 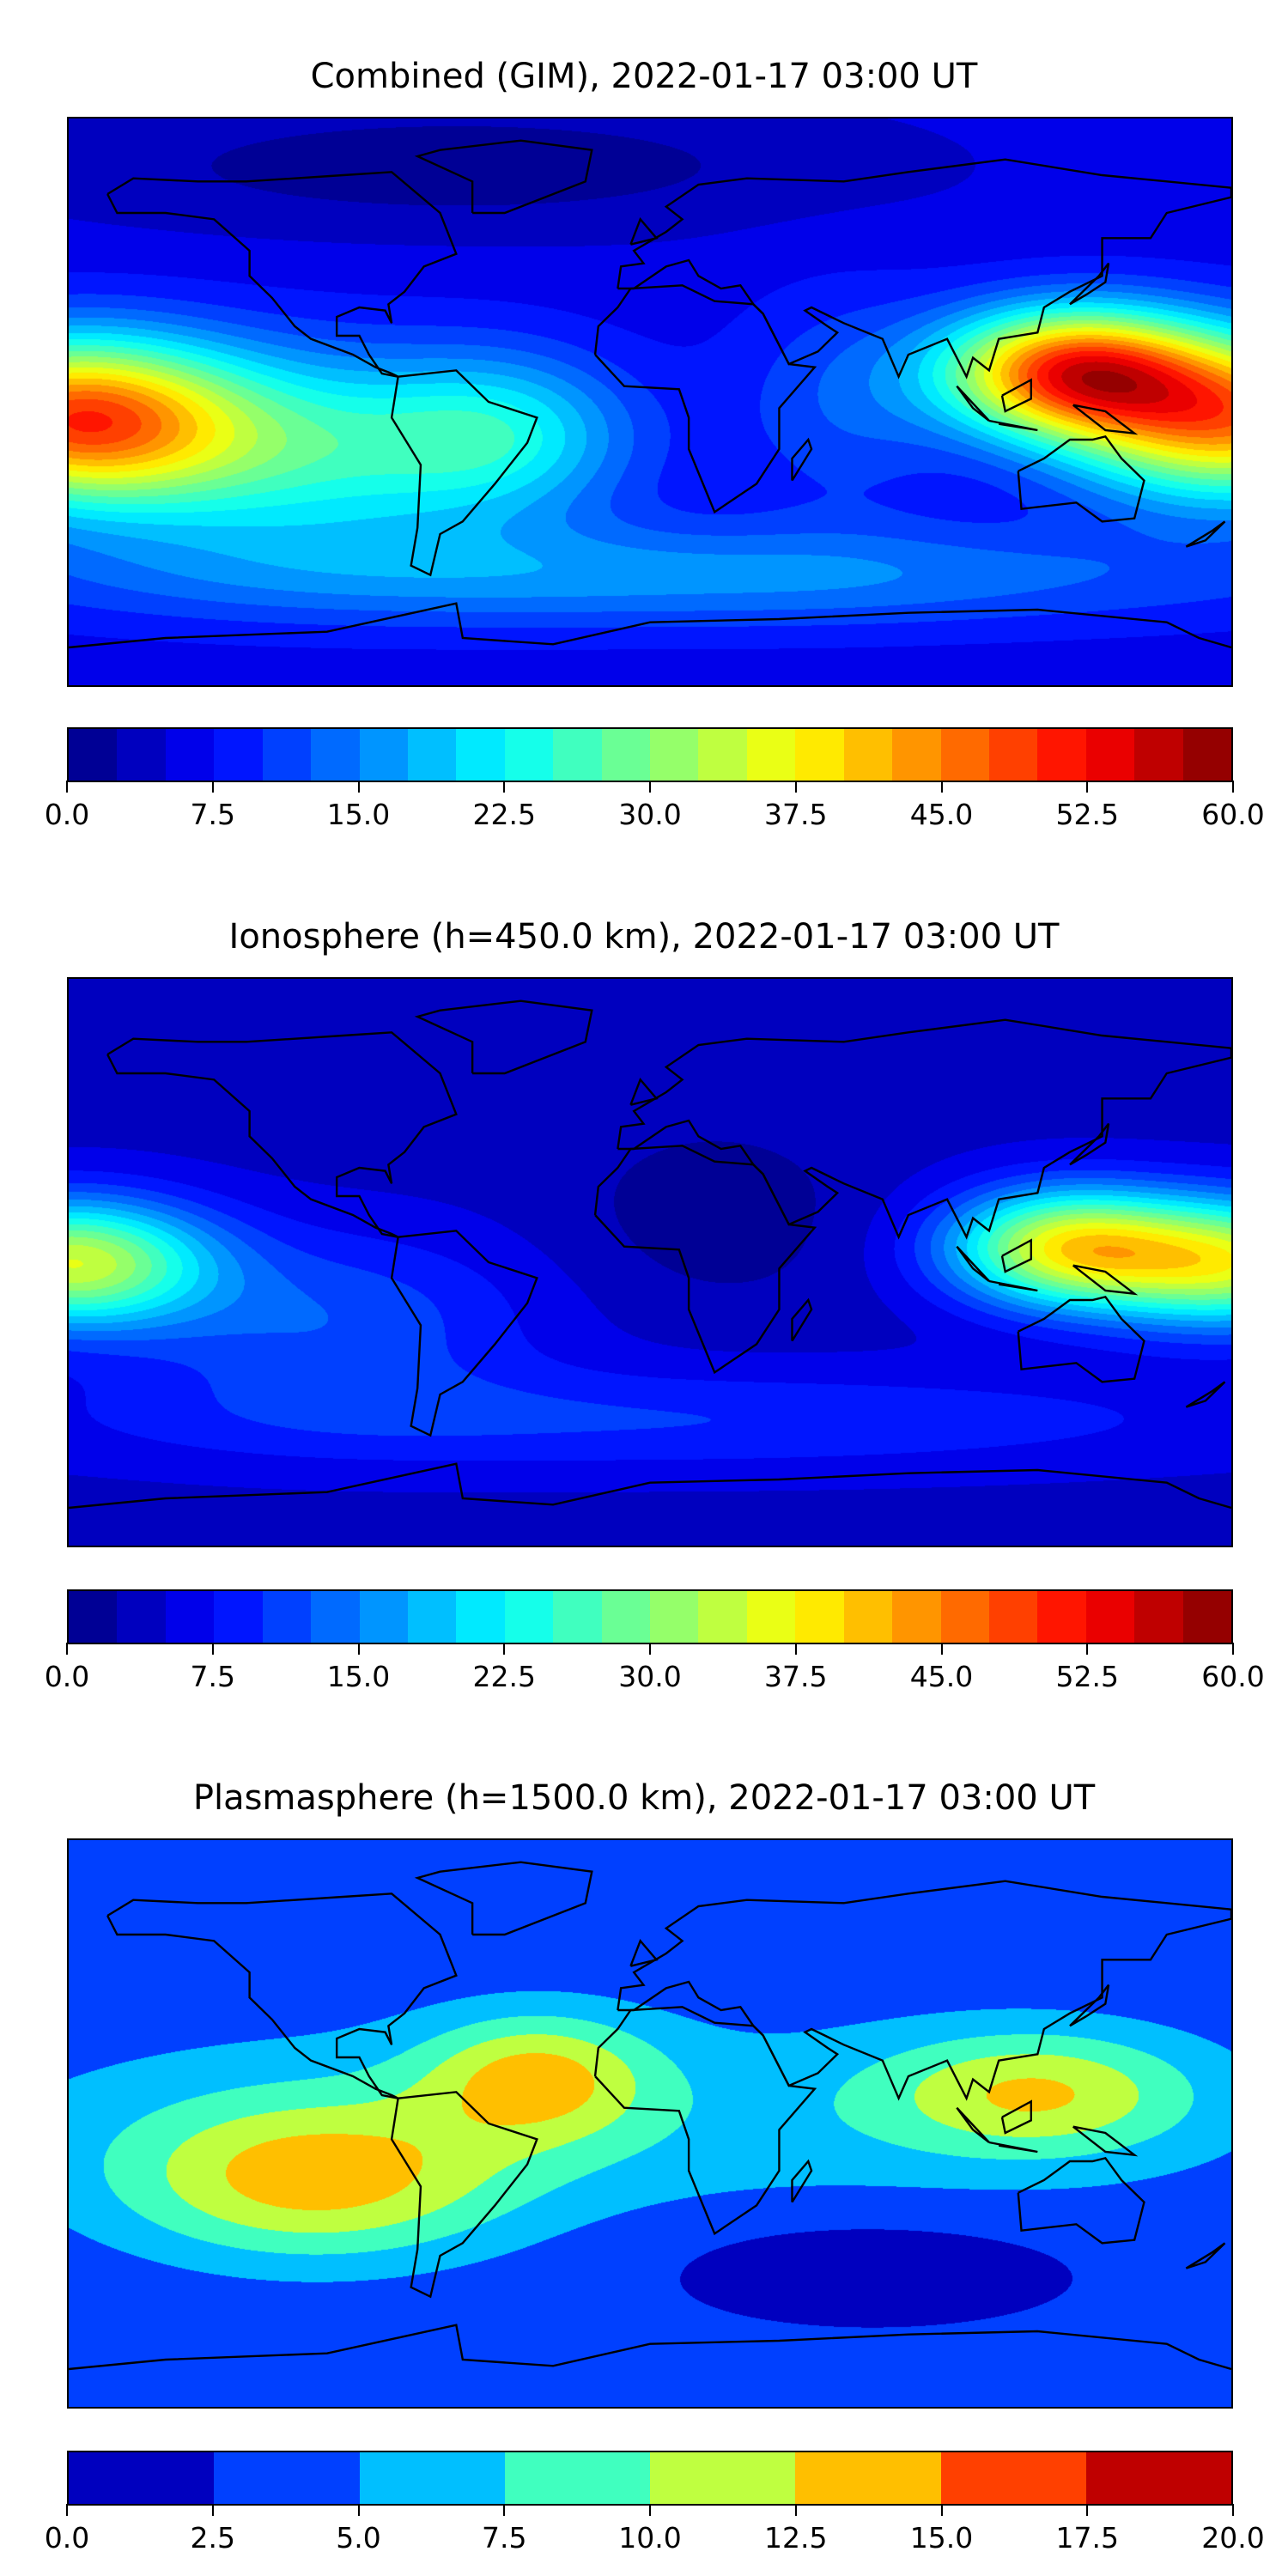 I want to click on tick-label: 15.0, so click(x=358, y=1676).